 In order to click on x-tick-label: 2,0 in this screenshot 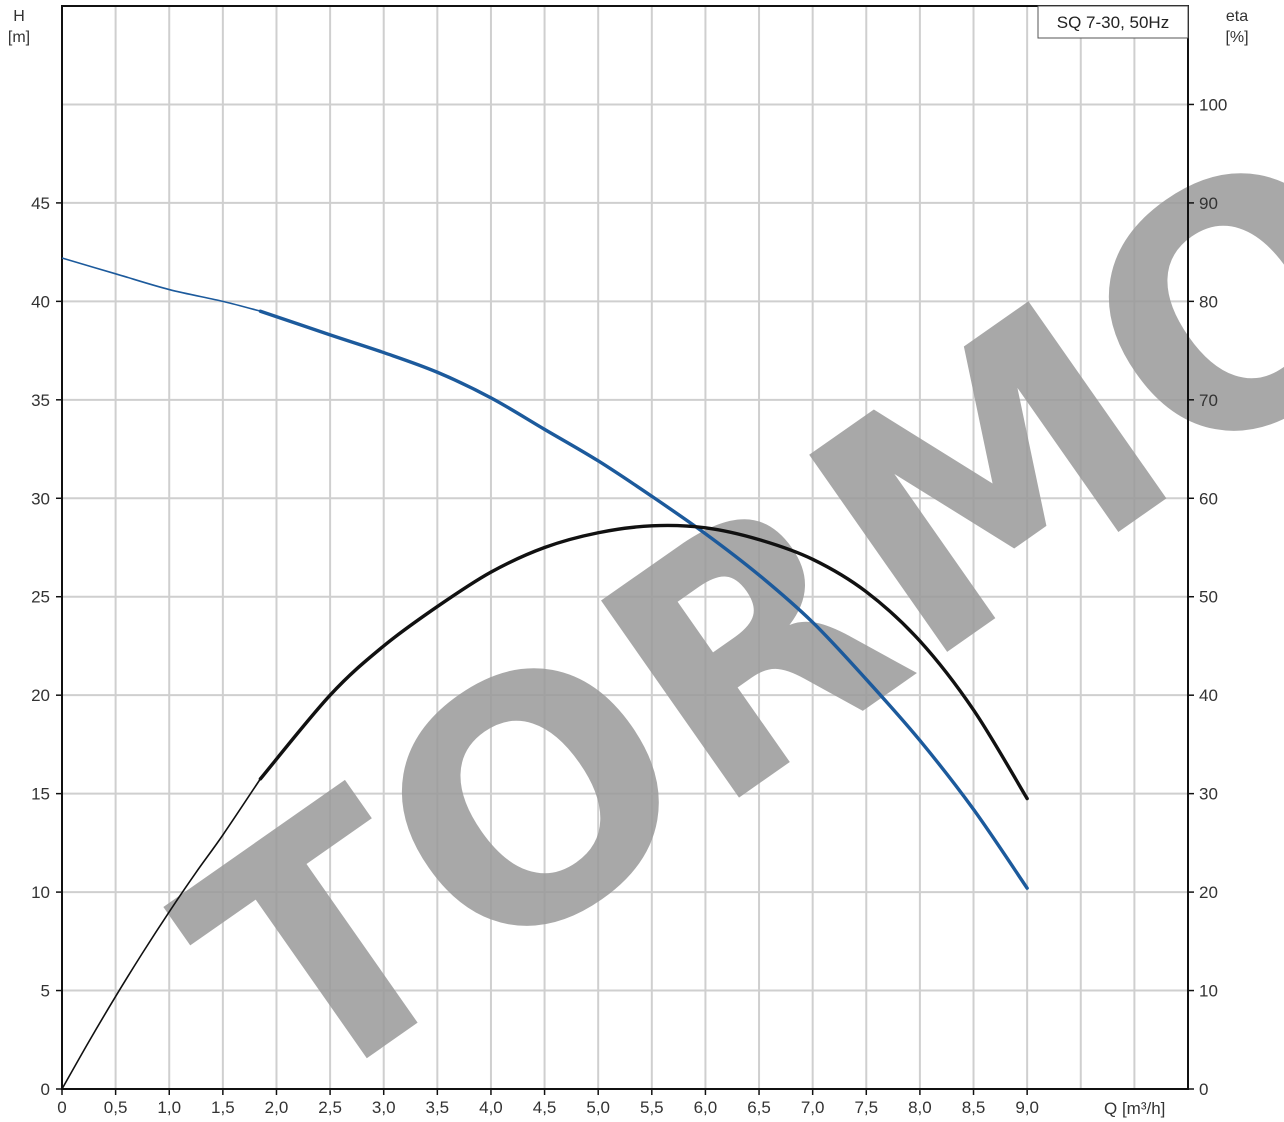, I will do `click(277, 1107)`.